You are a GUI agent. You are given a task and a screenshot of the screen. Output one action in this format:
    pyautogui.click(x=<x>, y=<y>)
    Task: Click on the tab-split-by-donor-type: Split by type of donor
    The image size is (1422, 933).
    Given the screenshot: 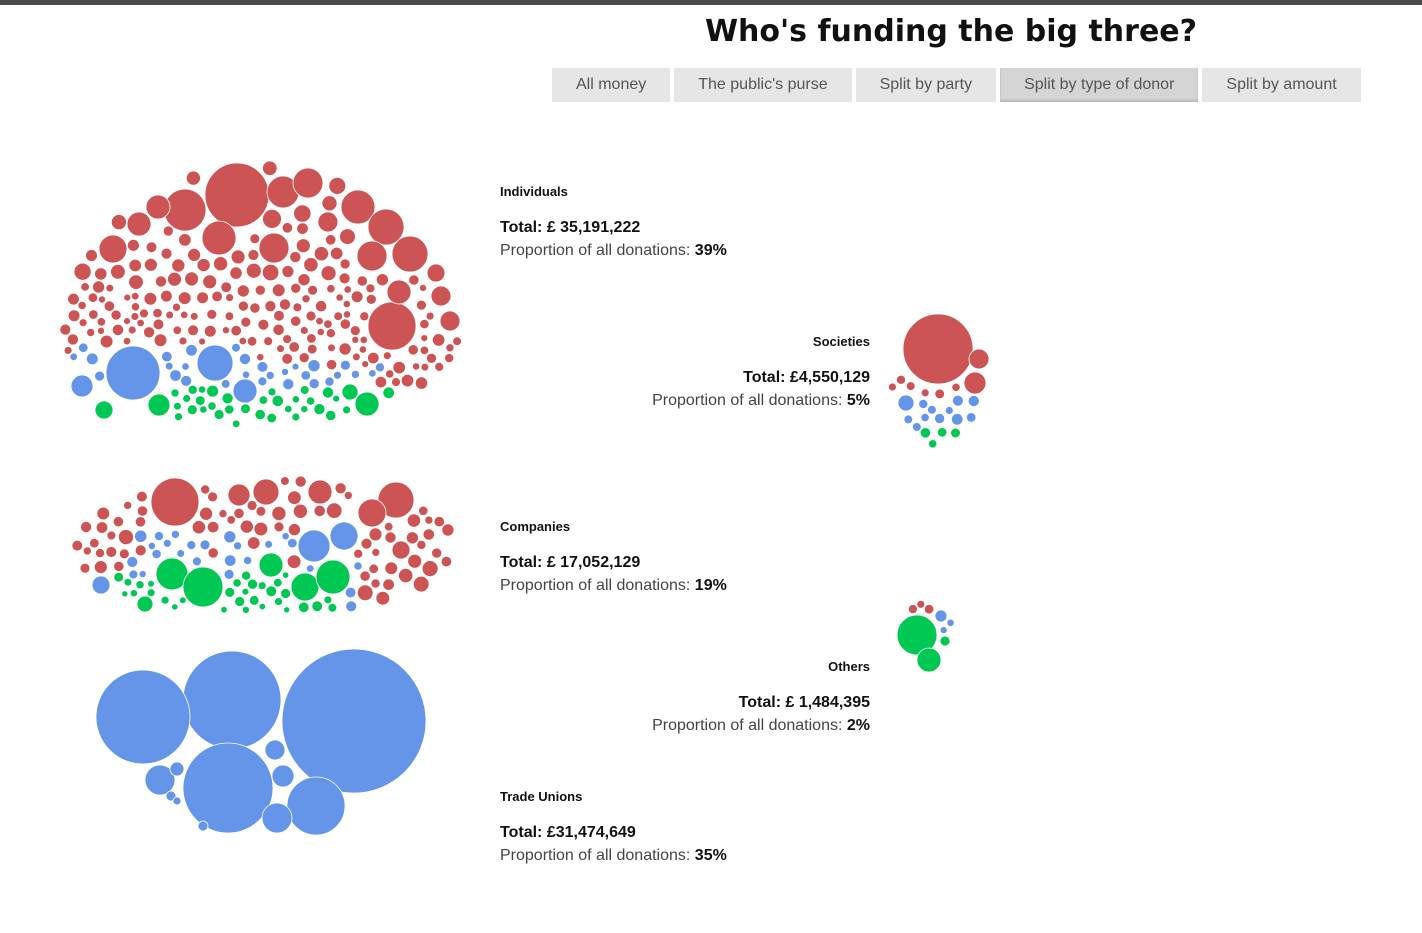 What is the action you would take?
    pyautogui.click(x=1099, y=85)
    